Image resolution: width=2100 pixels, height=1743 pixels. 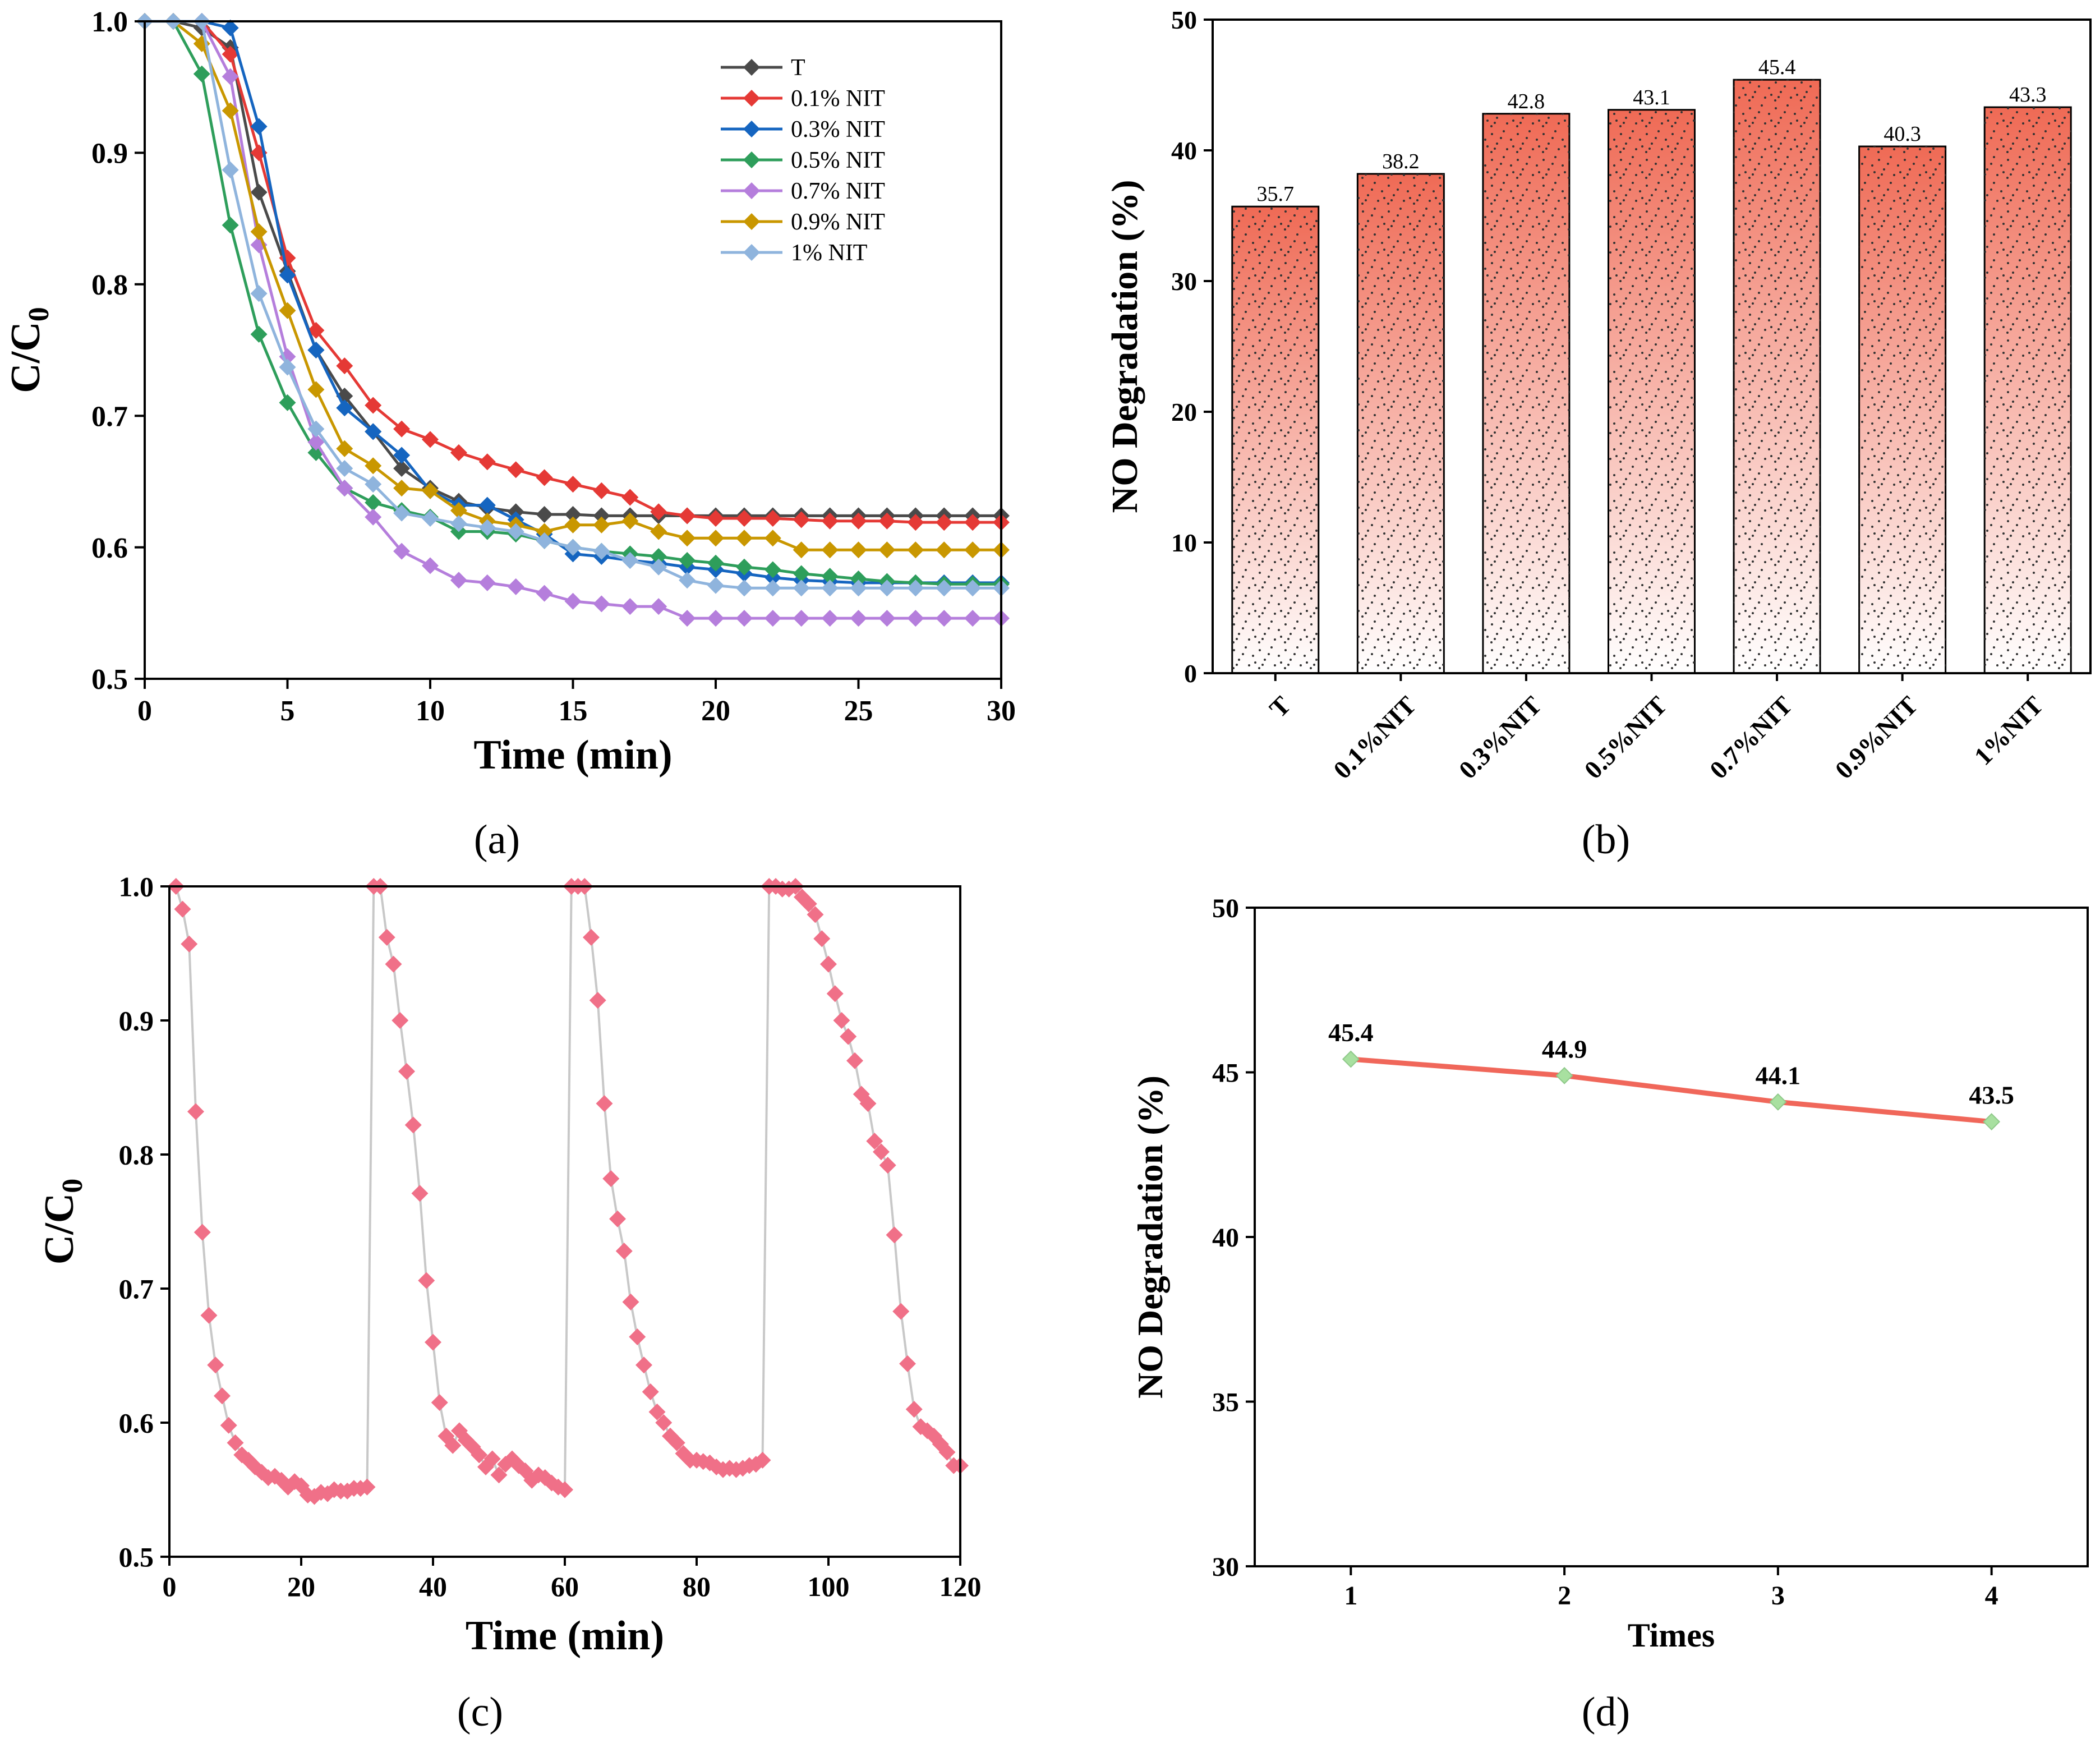 What do you see at coordinates (573, 272) in the screenshot?
I see `series-0-1-nit` at bounding box center [573, 272].